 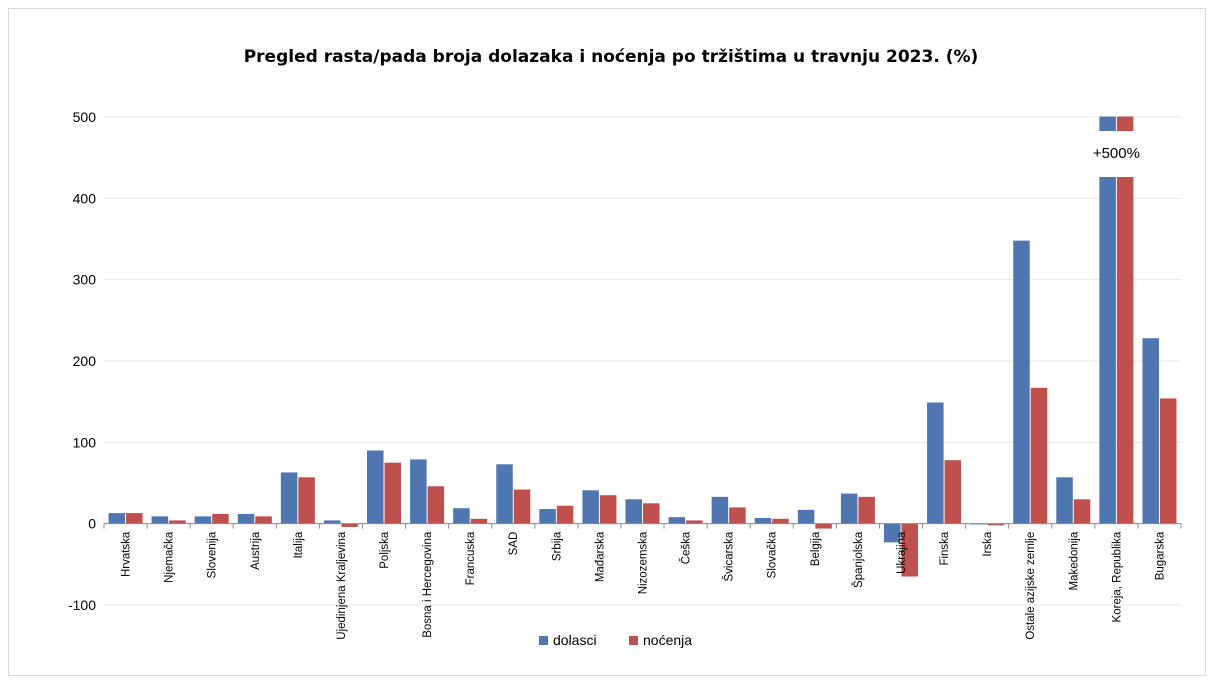 I want to click on x-tick-label: Irska, so click(x=988, y=544).